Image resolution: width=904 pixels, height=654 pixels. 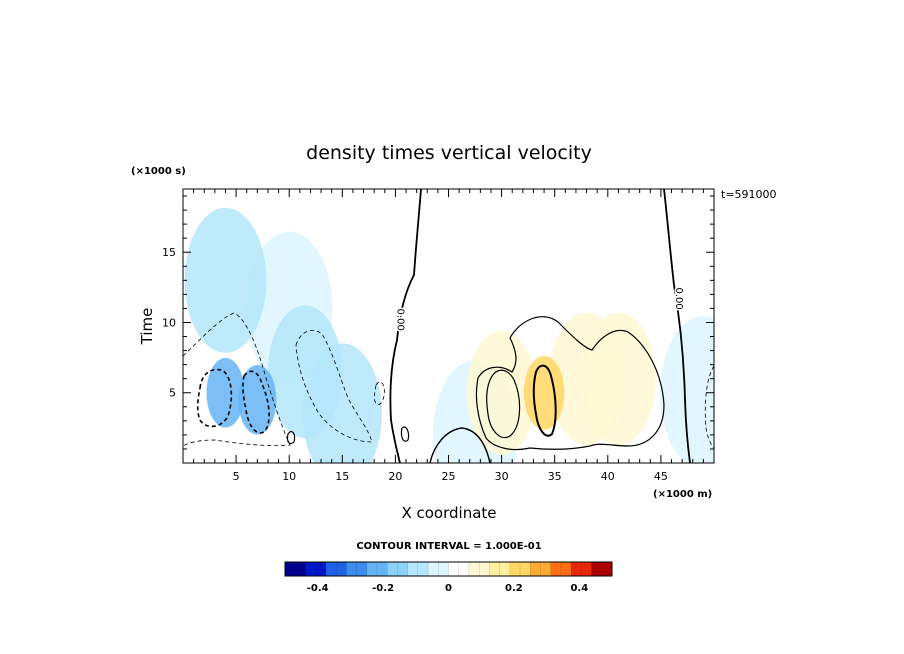 I want to click on contour-label-group: 0.00 0.00, so click(x=539, y=309).